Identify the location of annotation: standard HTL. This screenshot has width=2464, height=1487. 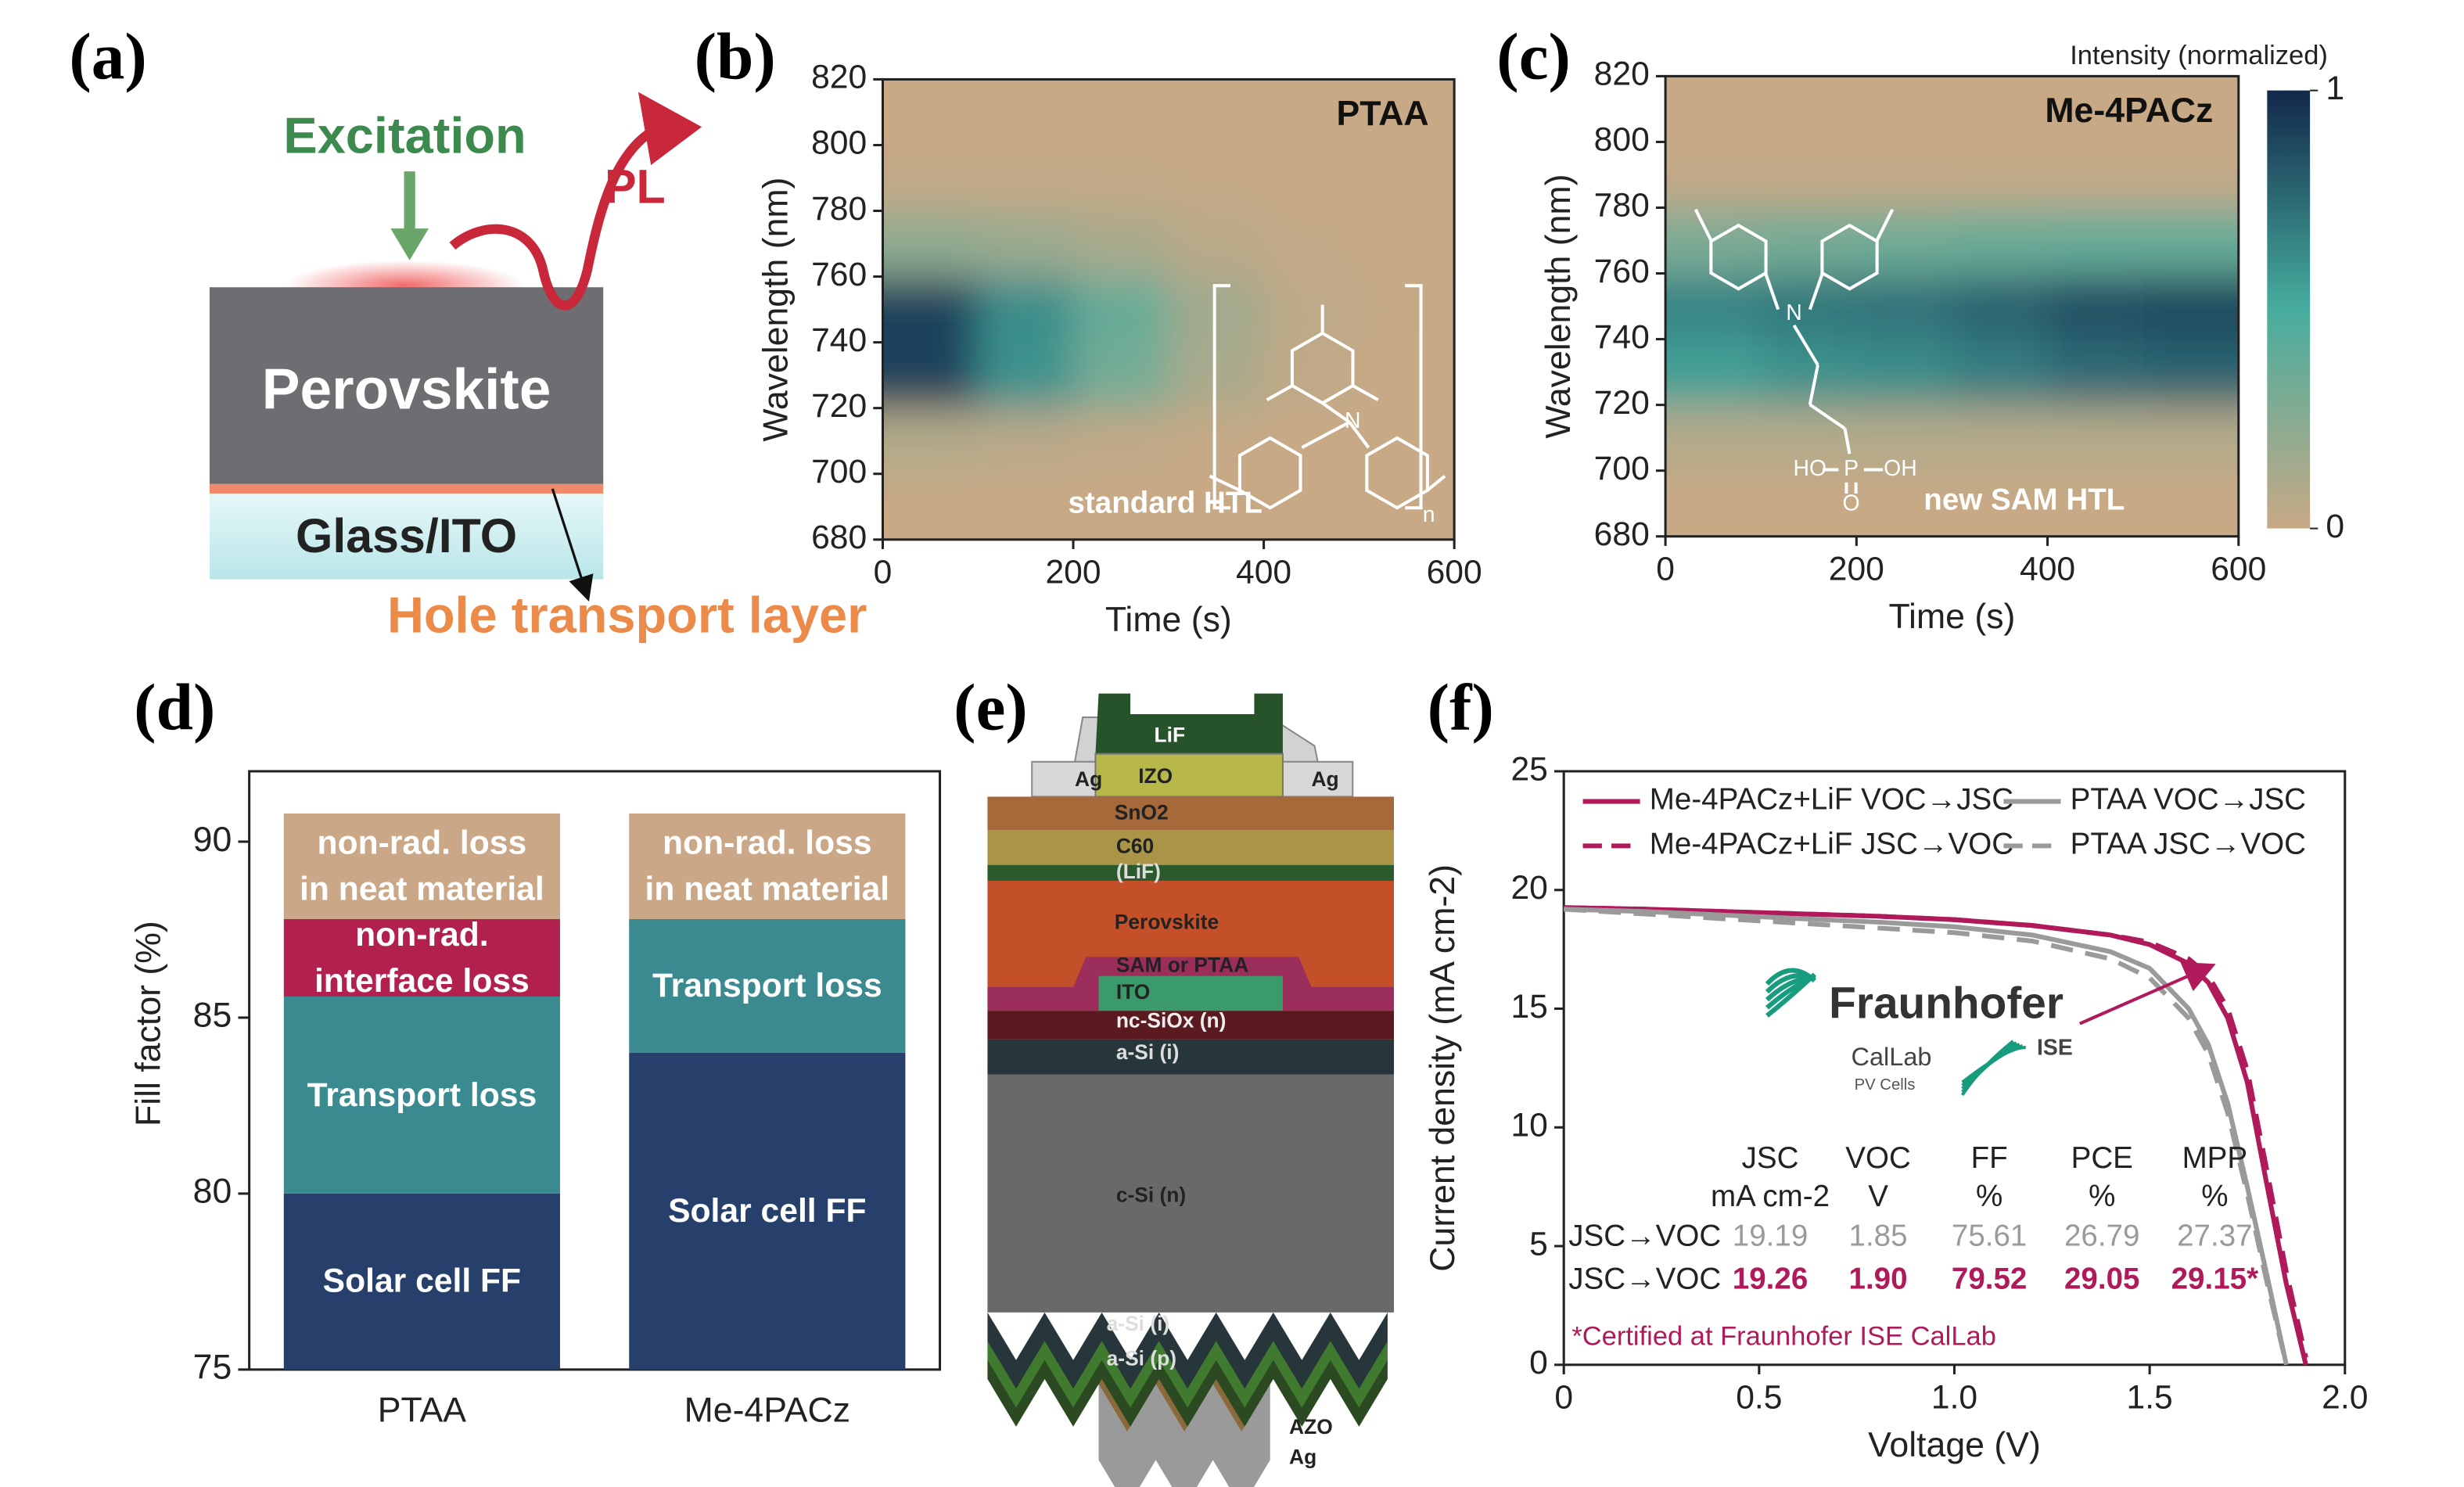
(1166, 502).